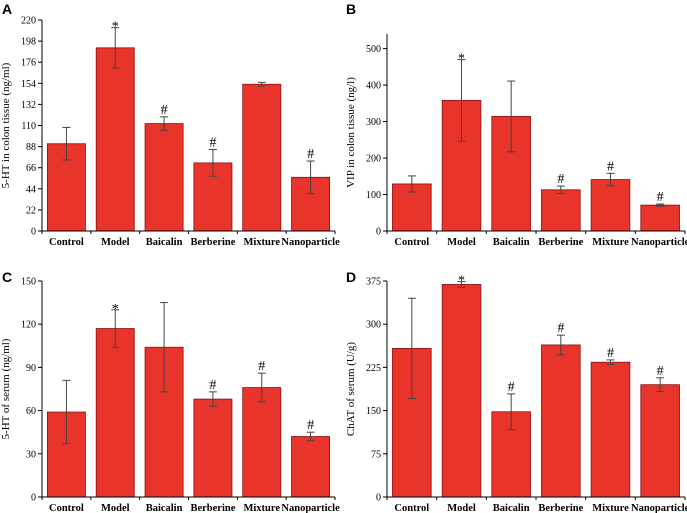 This screenshot has height=513, width=687. What do you see at coordinates (28, 21) in the screenshot?
I see `y-tick-label: 220` at bounding box center [28, 21].